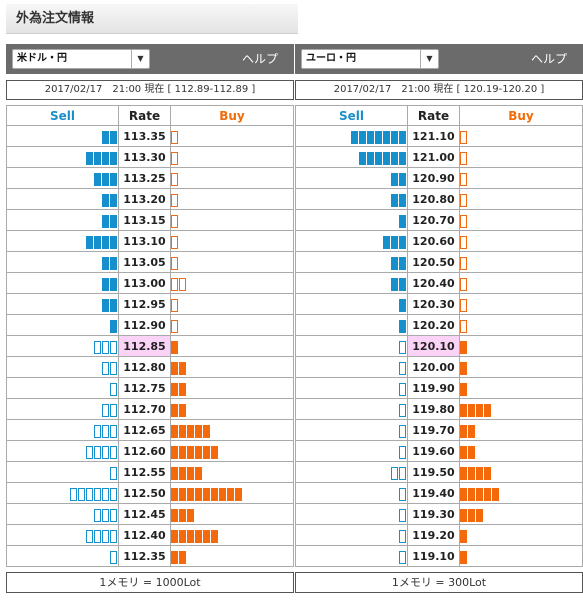 This screenshot has height=604, width=583. I want to click on table-row: 112.35, so click(150, 556).